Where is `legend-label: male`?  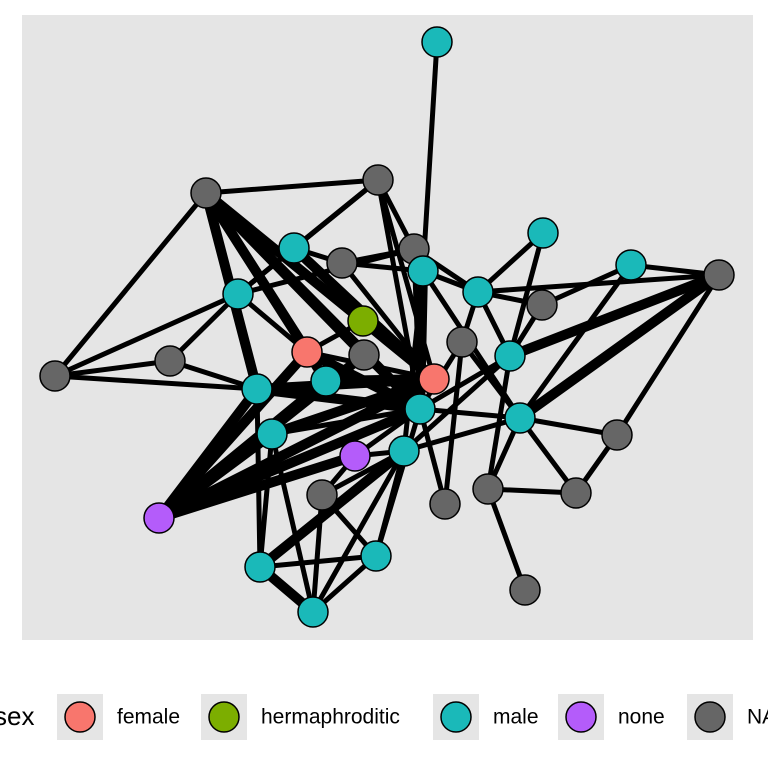
legend-label: male is located at coordinates (516, 717).